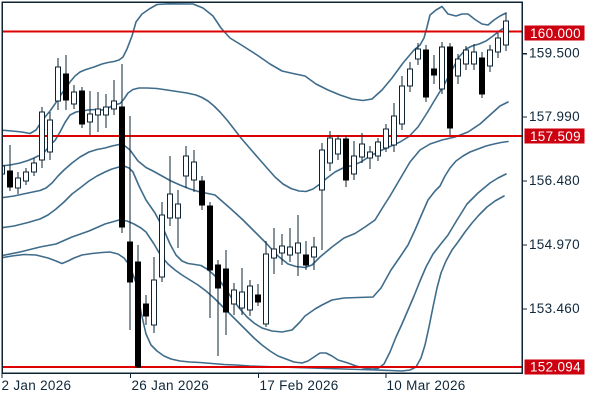 This screenshot has width=600, height=400. What do you see at coordinates (299, 385) in the screenshot?
I see `svg-text: 17 Feb 2026` at bounding box center [299, 385].